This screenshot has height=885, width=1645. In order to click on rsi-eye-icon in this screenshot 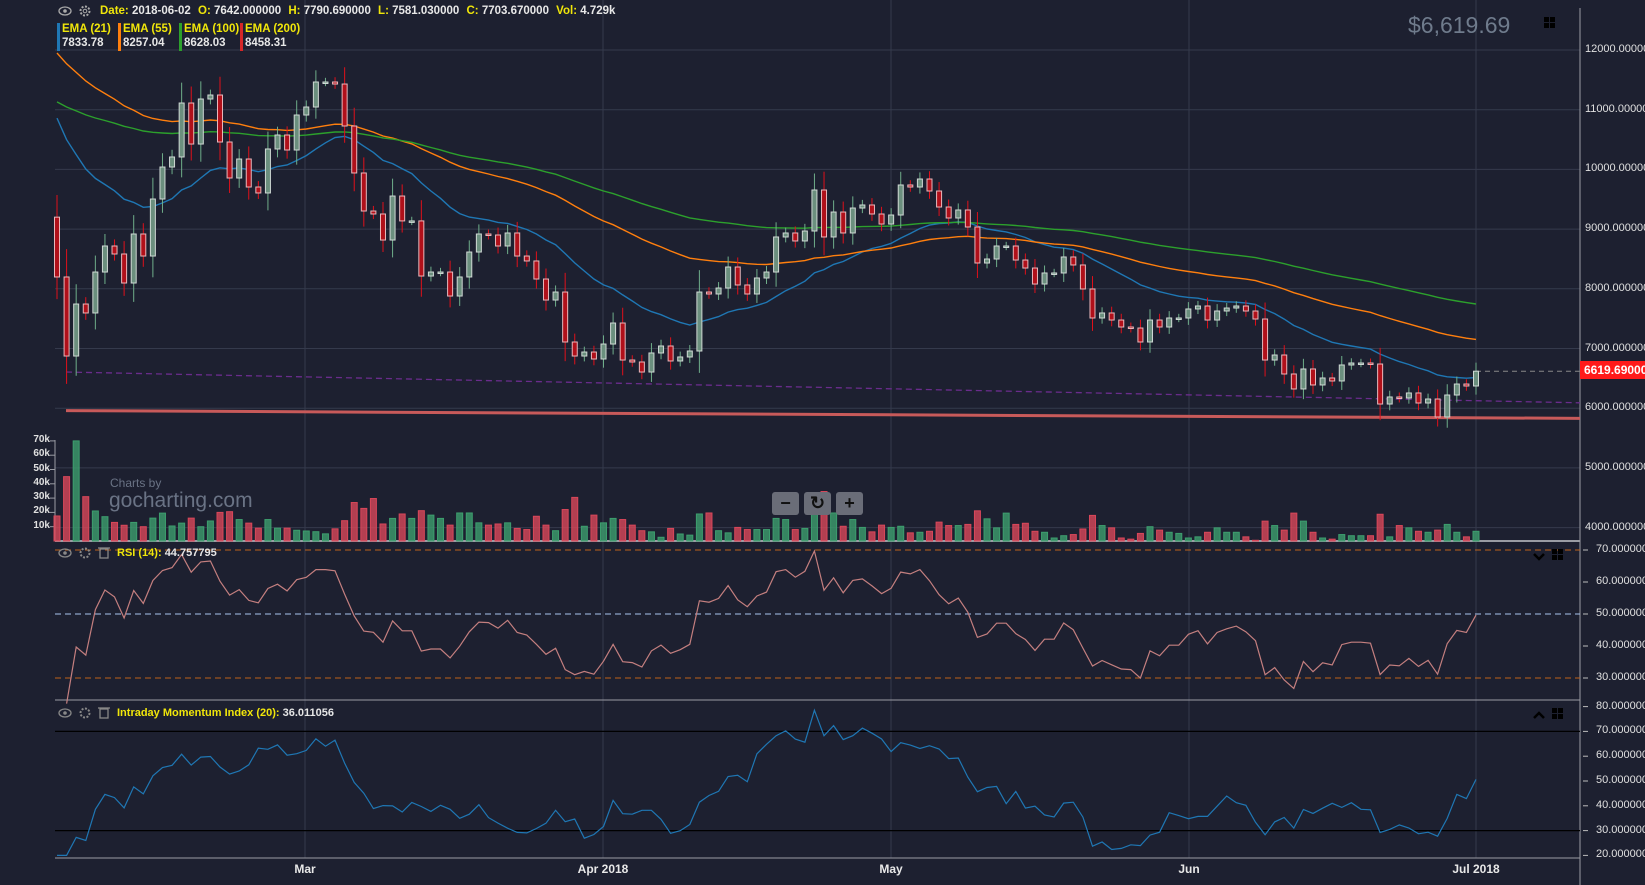, I will do `click(65, 553)`.